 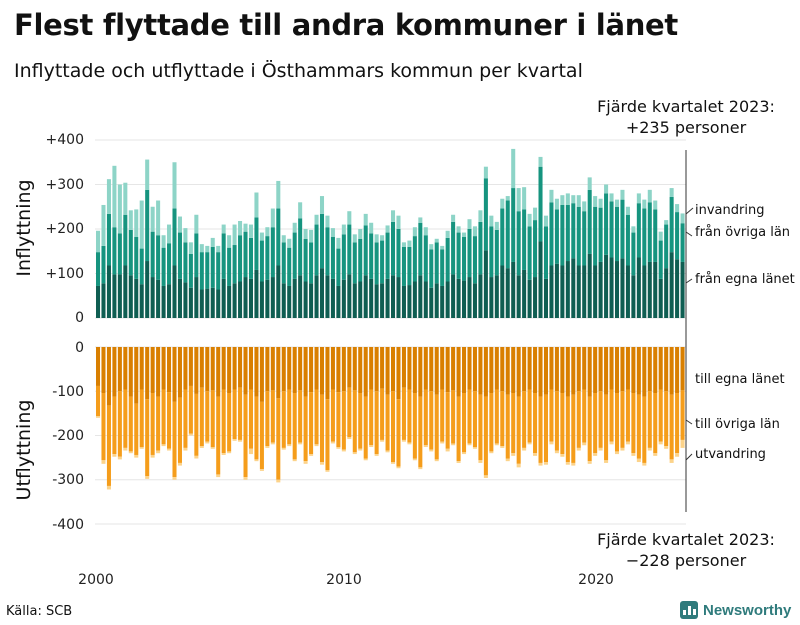 I want to click on x-tick: 2020, so click(x=596, y=580).